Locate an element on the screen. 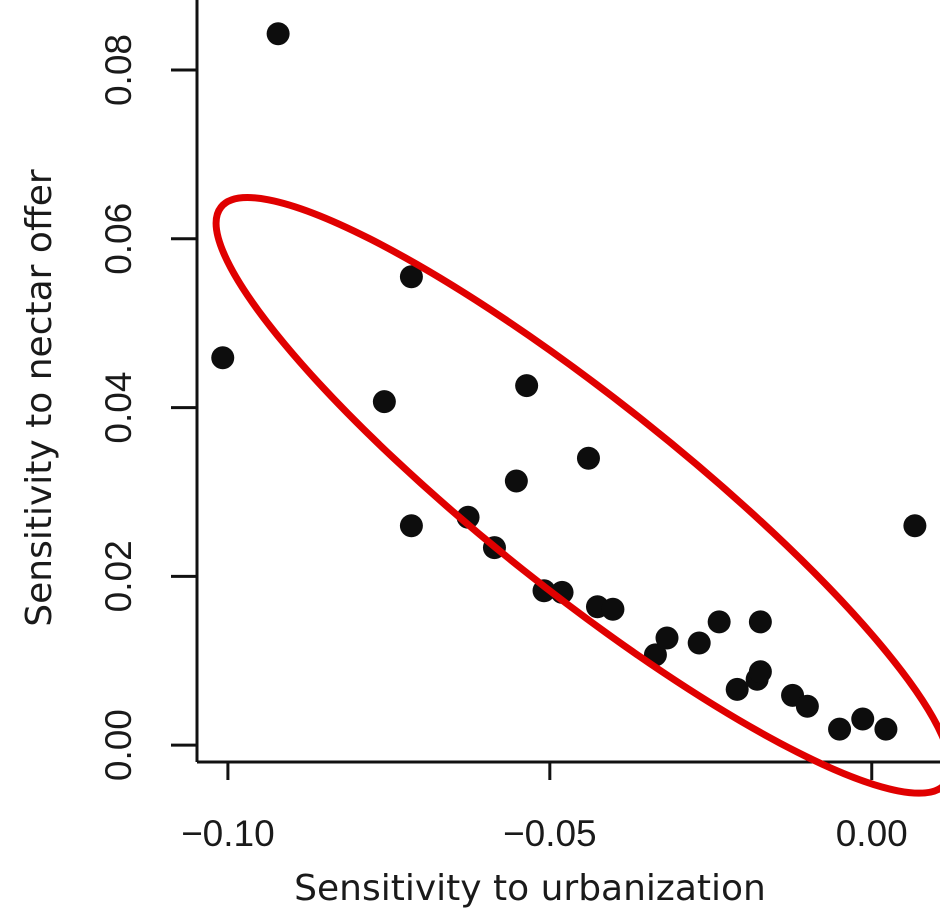 This screenshot has width=940, height=919. x-tick-label: 0.00 is located at coordinates (872, 833).